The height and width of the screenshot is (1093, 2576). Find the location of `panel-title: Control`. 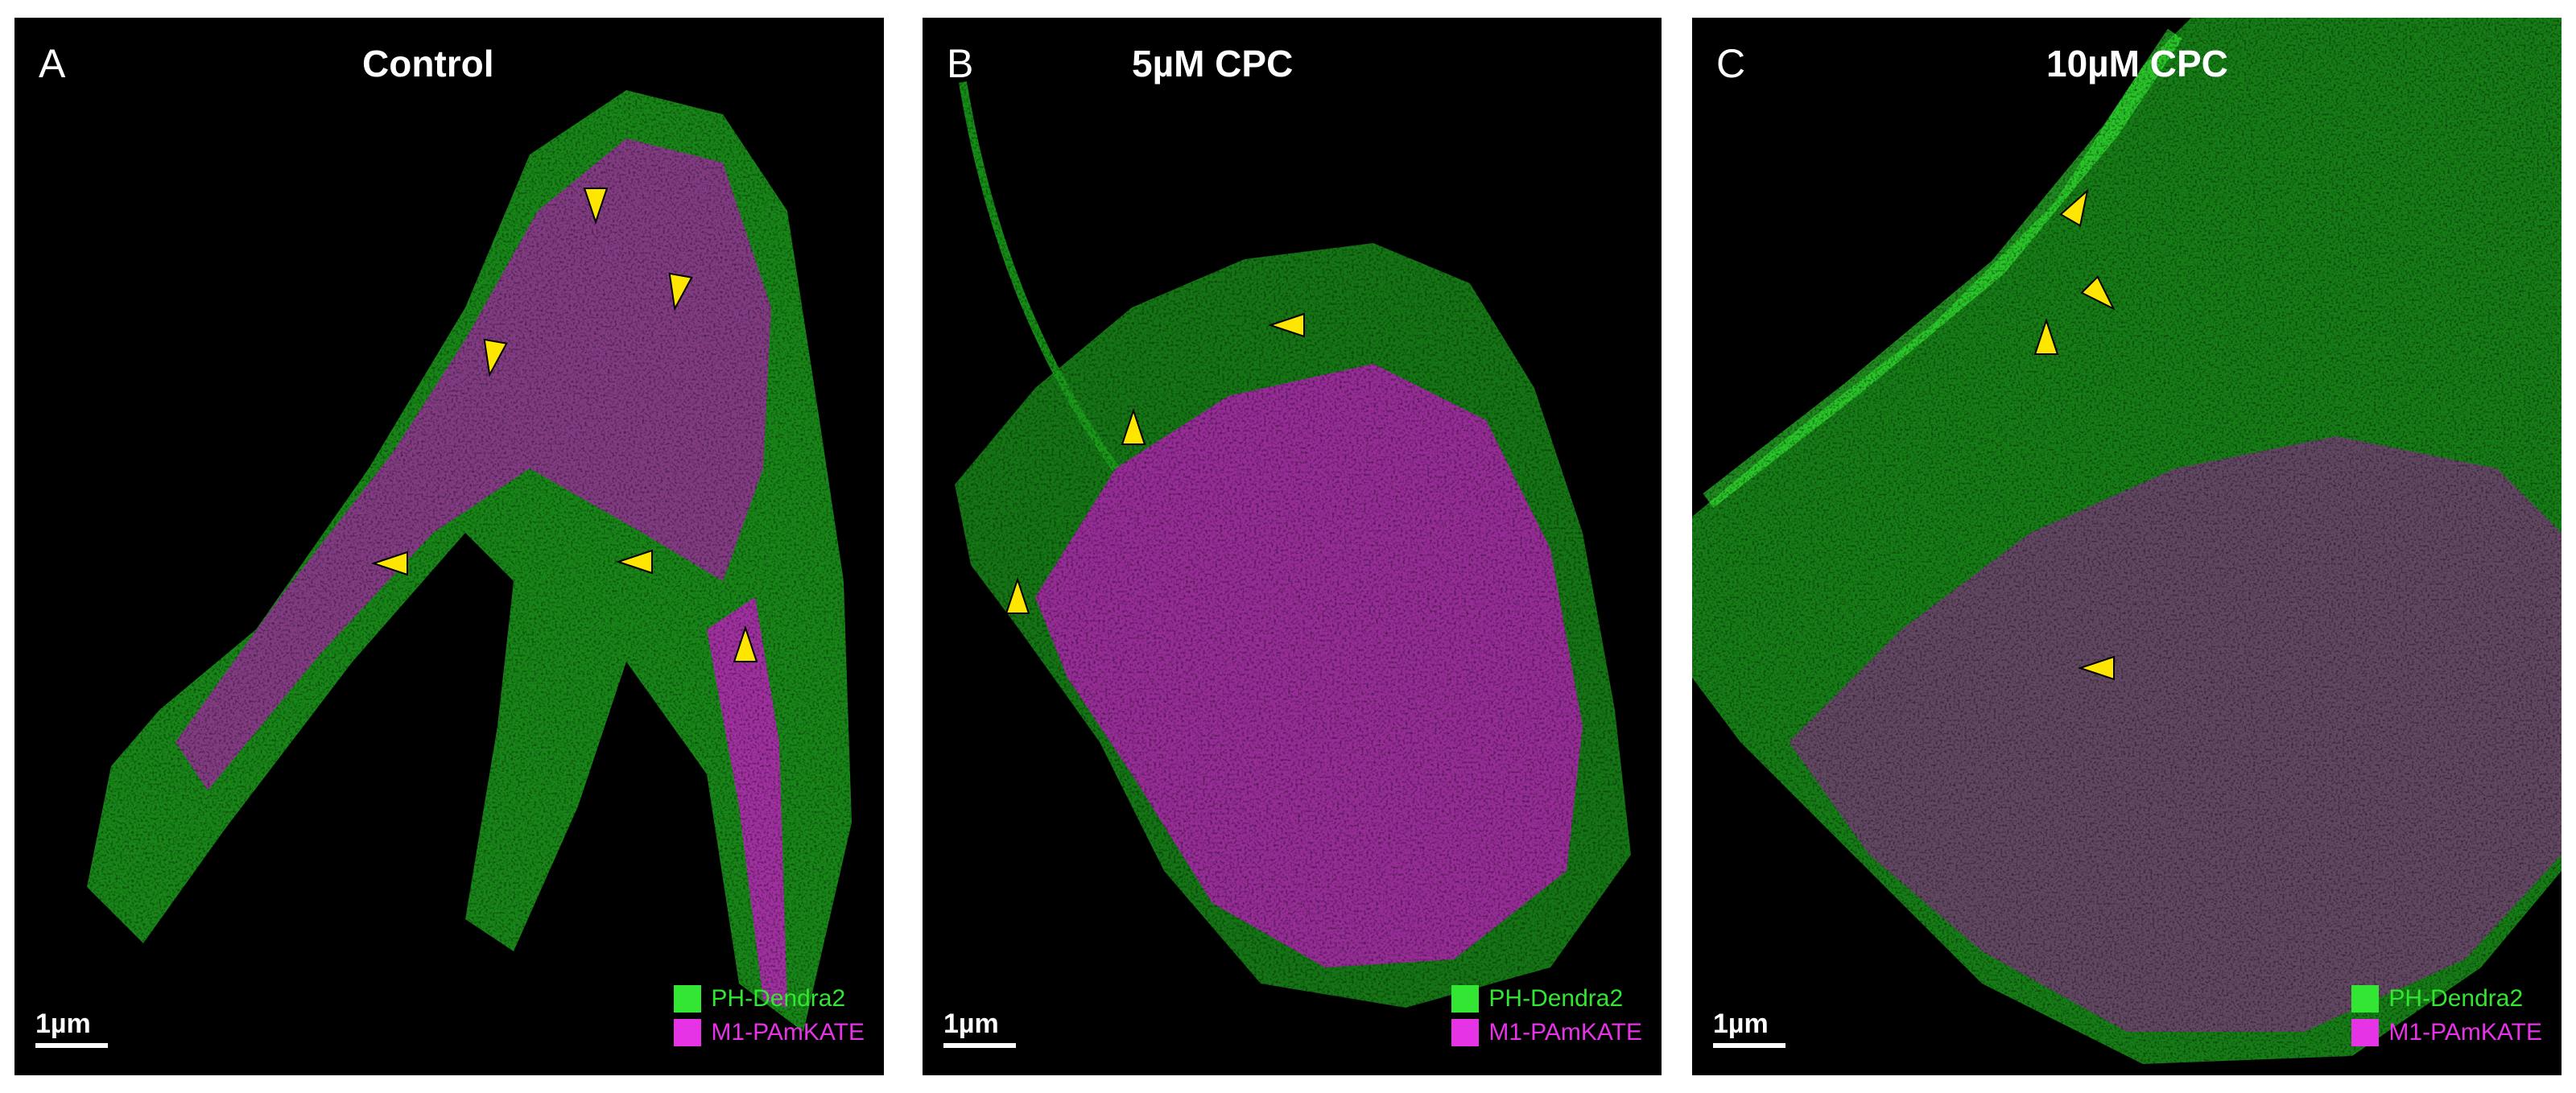

panel-title: Control is located at coordinates (428, 64).